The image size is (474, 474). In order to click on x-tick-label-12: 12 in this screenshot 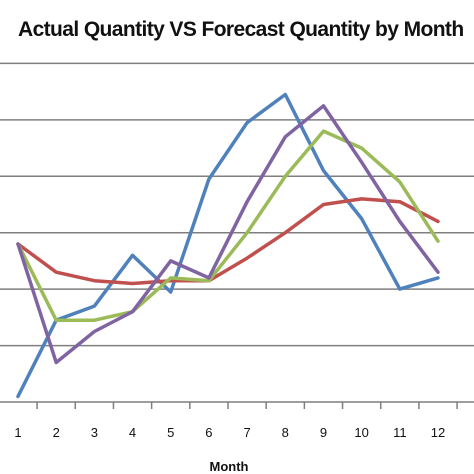, I will do `click(438, 432)`.